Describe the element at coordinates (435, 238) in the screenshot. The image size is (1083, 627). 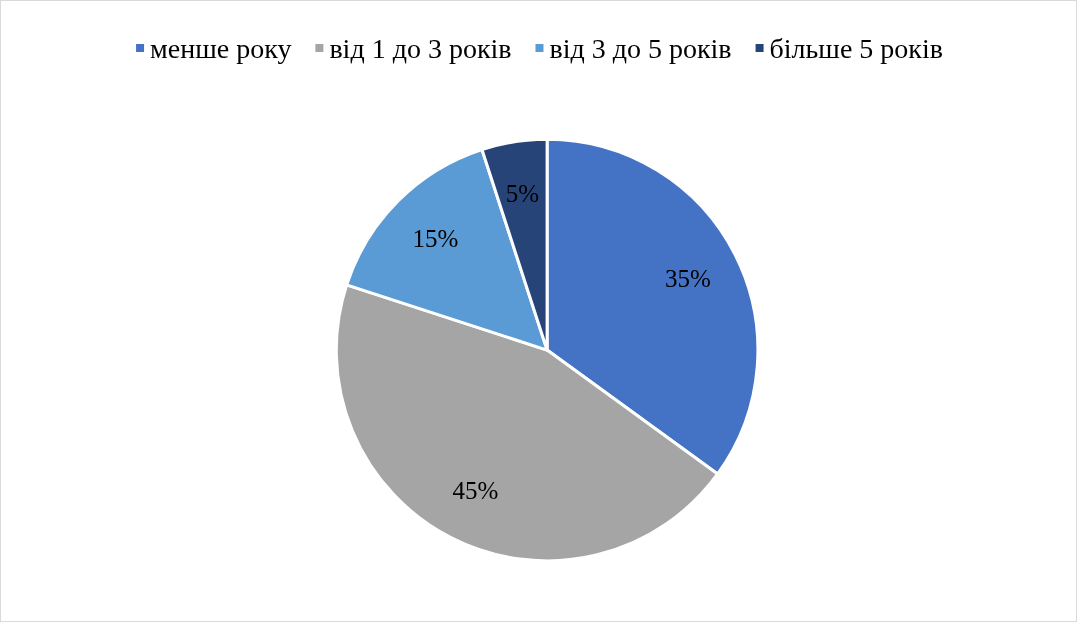
I see `data-label: 15%` at that location.